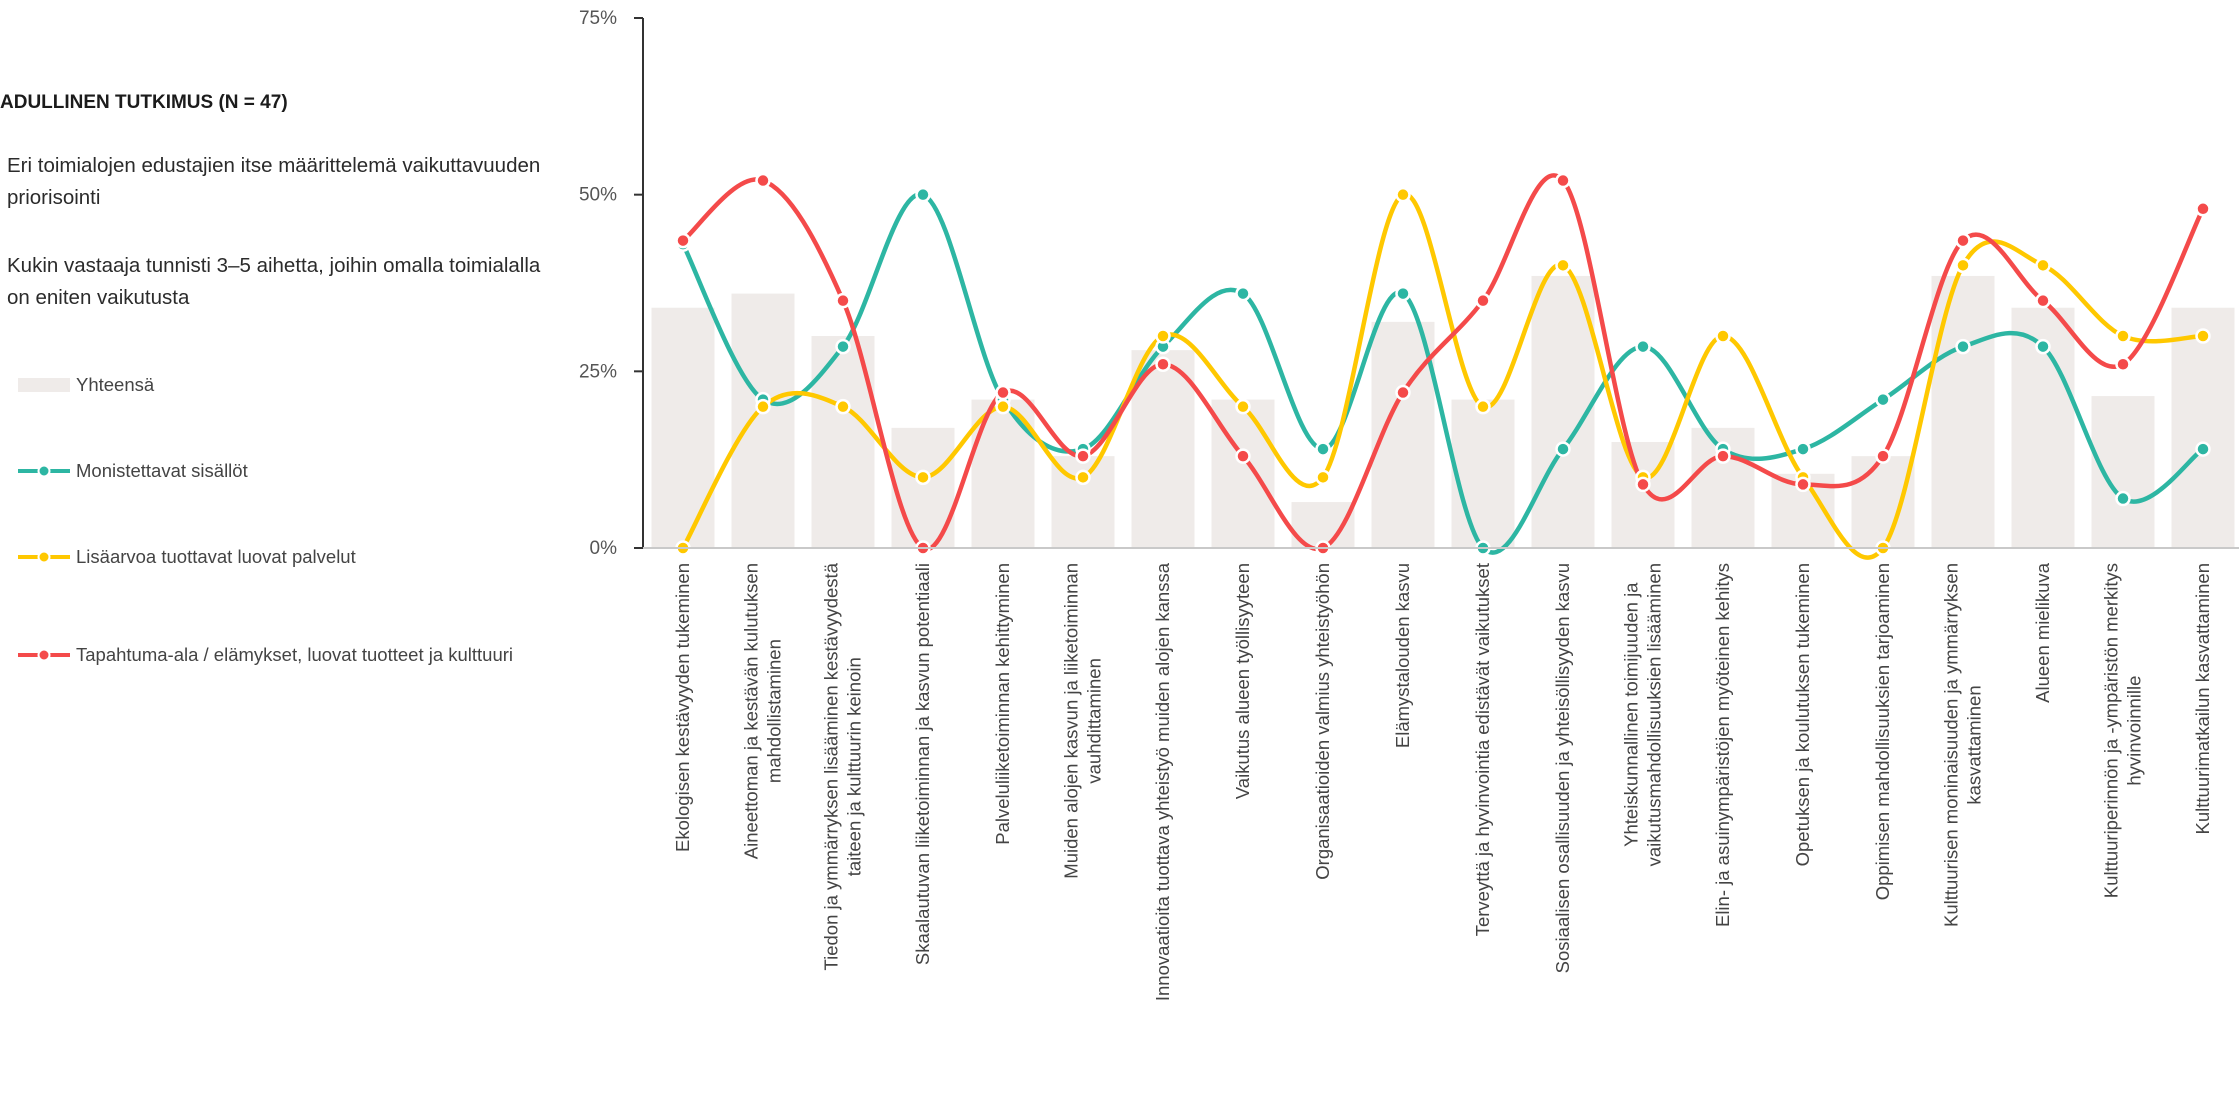 The width and height of the screenshot is (2239, 1093). I want to click on legend-item-monistettavat-sisallot: Monistettavat sisällöt, so click(276, 470).